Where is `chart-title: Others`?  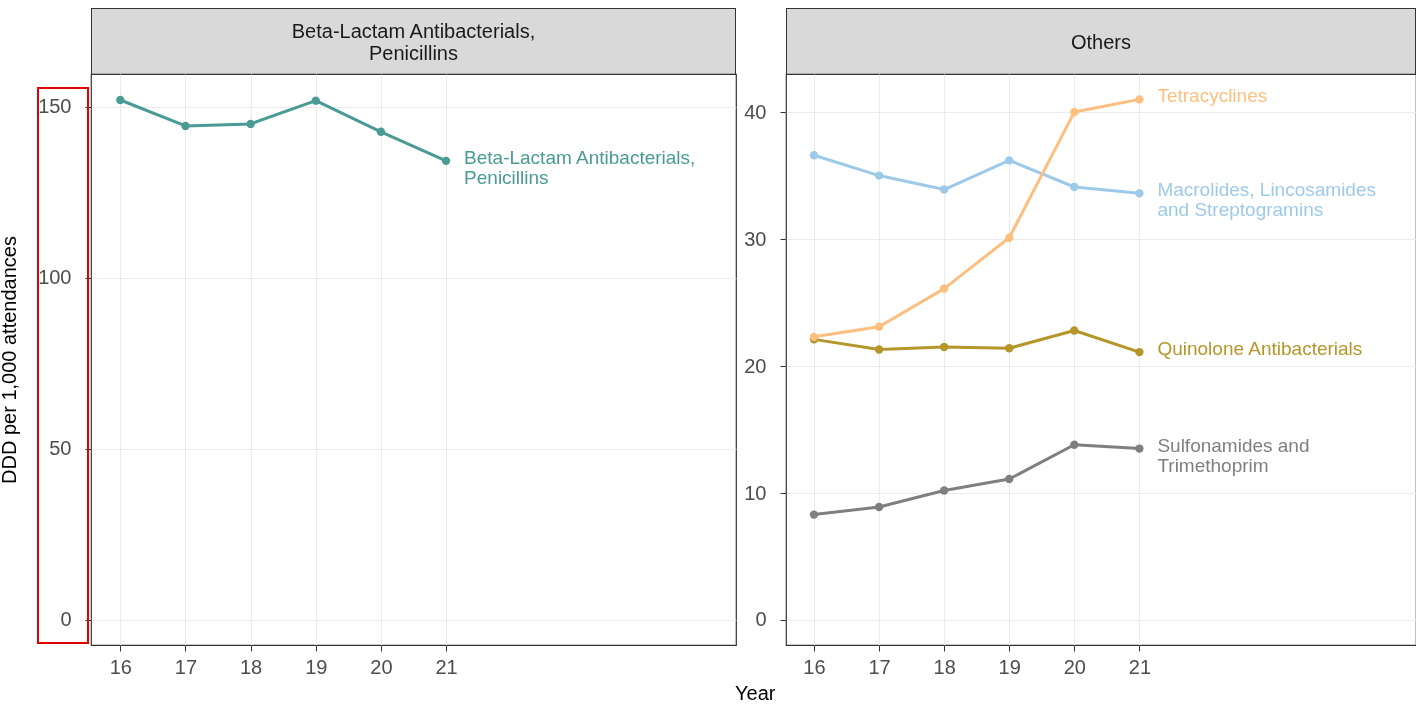 chart-title: Others is located at coordinates (1101, 41).